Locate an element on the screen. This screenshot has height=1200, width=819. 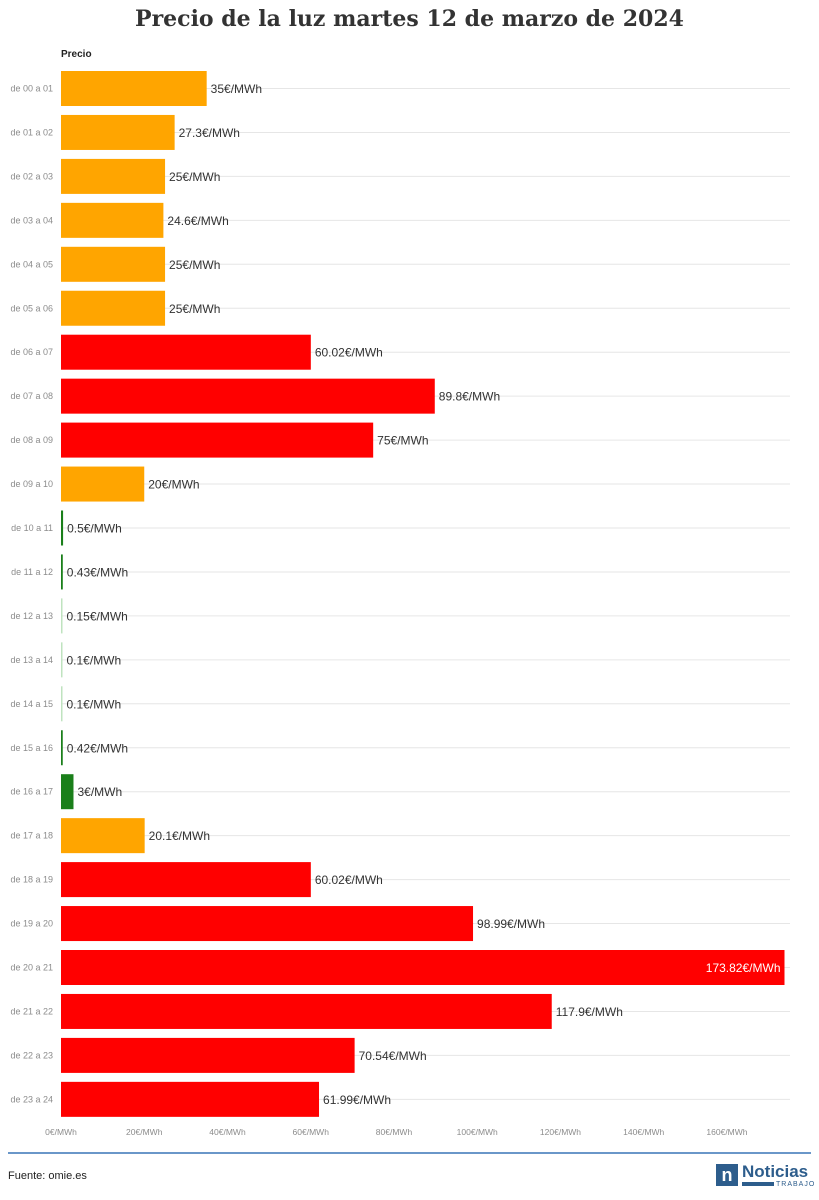
category-label: de 03 a 04 is located at coordinates (31, 220).